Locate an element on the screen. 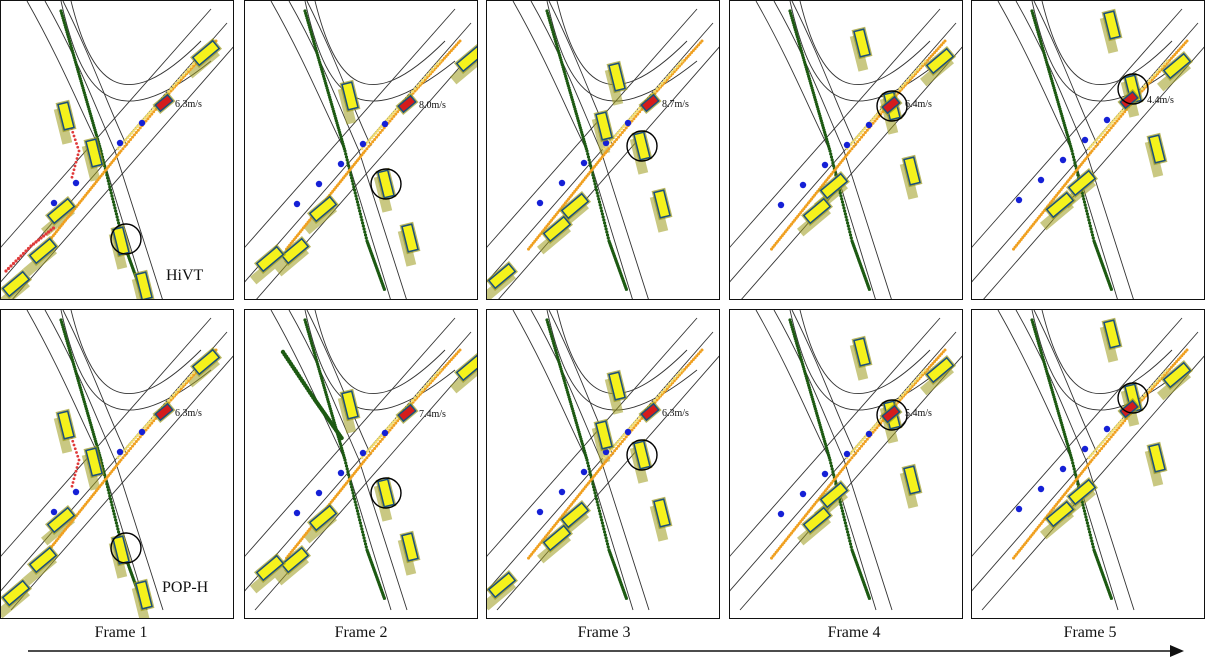 The image size is (1207, 667). speed-label-r1-c1: 7.4m/s is located at coordinates (432, 414).